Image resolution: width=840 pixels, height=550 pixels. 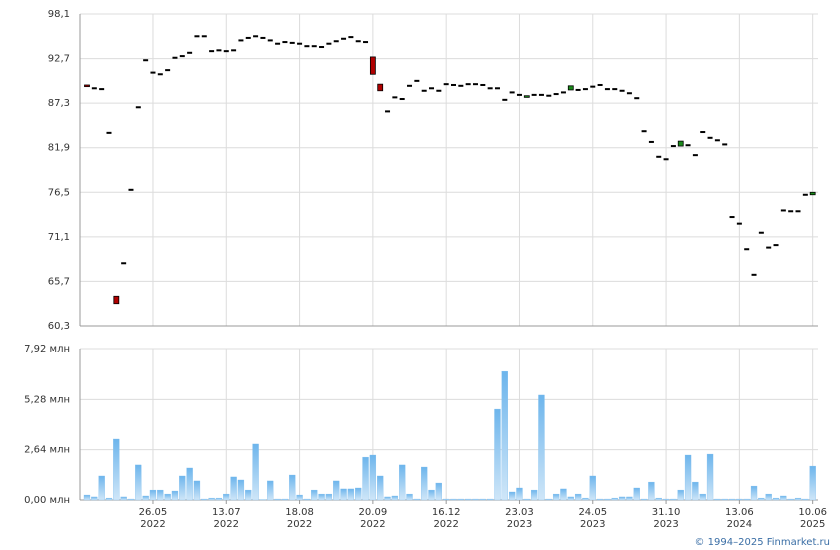 I want to click on y-tick-label: 0,00 млн, so click(x=47, y=500).